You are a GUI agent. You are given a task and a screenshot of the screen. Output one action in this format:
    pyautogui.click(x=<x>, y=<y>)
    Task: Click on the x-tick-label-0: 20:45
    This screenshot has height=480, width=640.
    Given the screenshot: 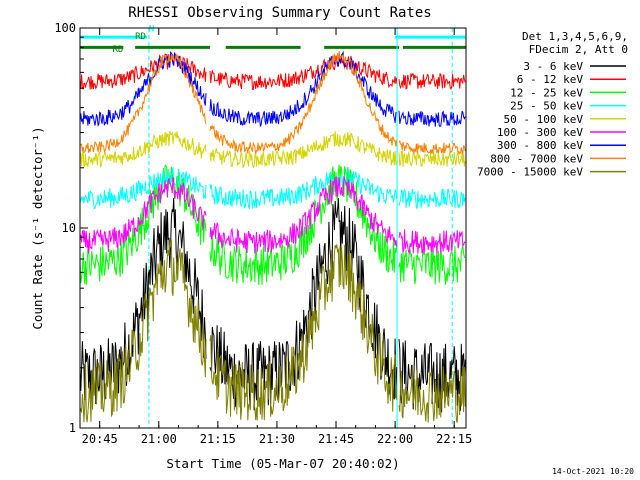 What is the action you would take?
    pyautogui.click(x=100, y=439)
    